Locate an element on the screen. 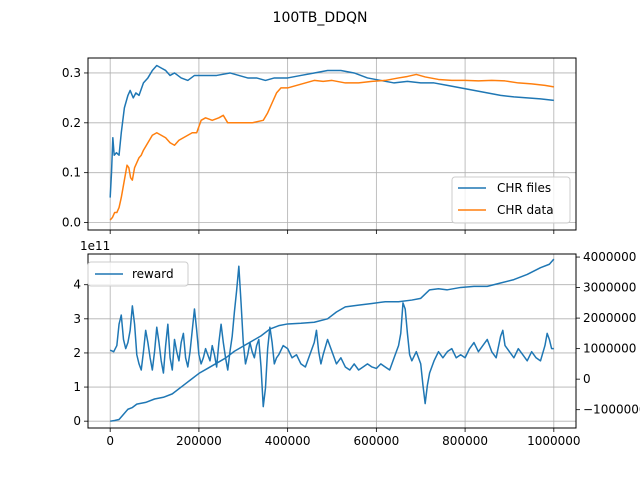 Image resolution: width=640 pixels, height=480 pixels. y-tick-label: 2 is located at coordinates (77, 353).